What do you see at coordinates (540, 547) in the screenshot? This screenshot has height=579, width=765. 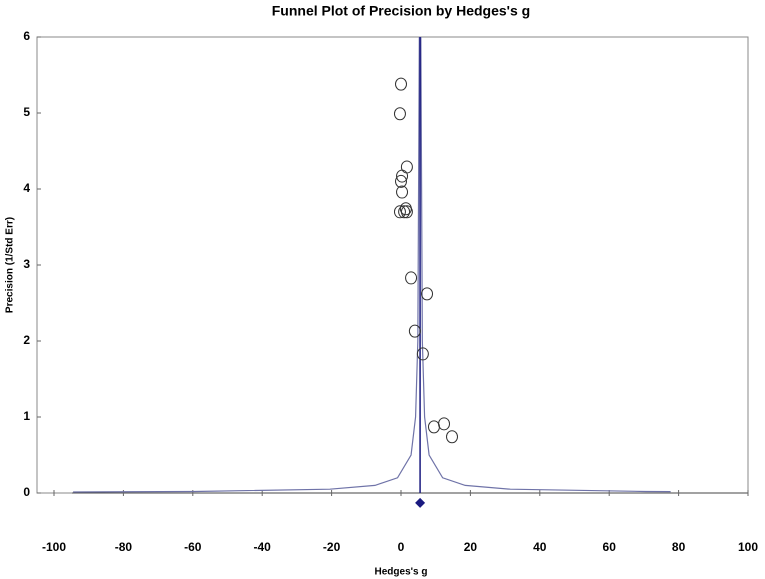 I see `x-tick-label: 40` at bounding box center [540, 547].